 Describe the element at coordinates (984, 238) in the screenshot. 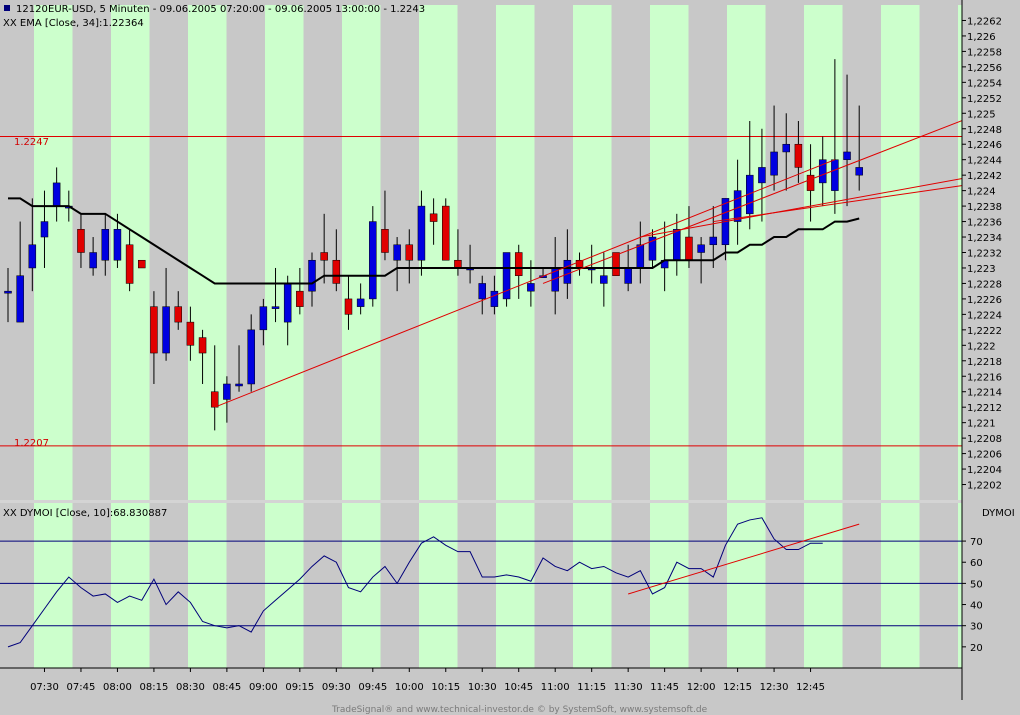

I see `price-tick-label: 1,2234` at that location.